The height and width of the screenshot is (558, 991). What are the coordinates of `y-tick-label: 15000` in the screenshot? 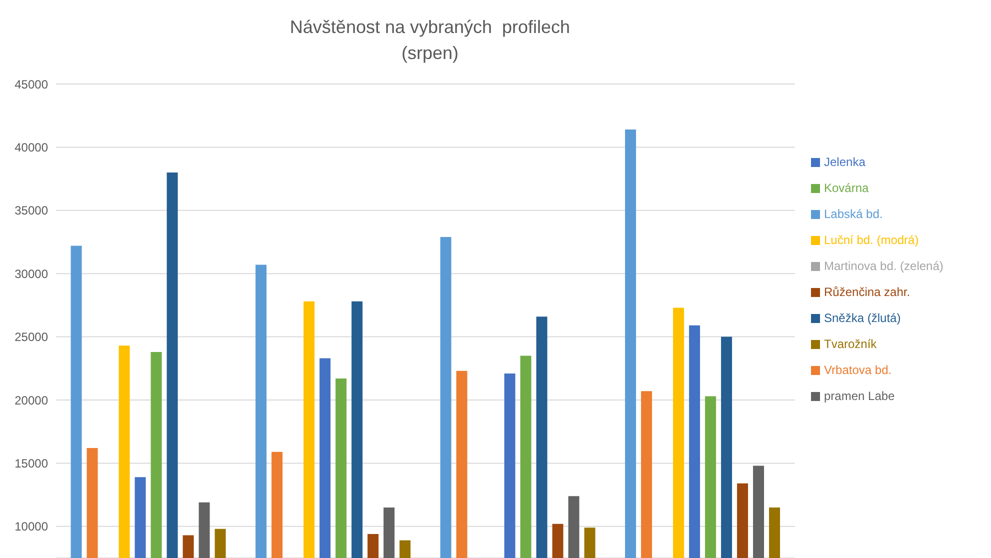 It's located at (31, 463).